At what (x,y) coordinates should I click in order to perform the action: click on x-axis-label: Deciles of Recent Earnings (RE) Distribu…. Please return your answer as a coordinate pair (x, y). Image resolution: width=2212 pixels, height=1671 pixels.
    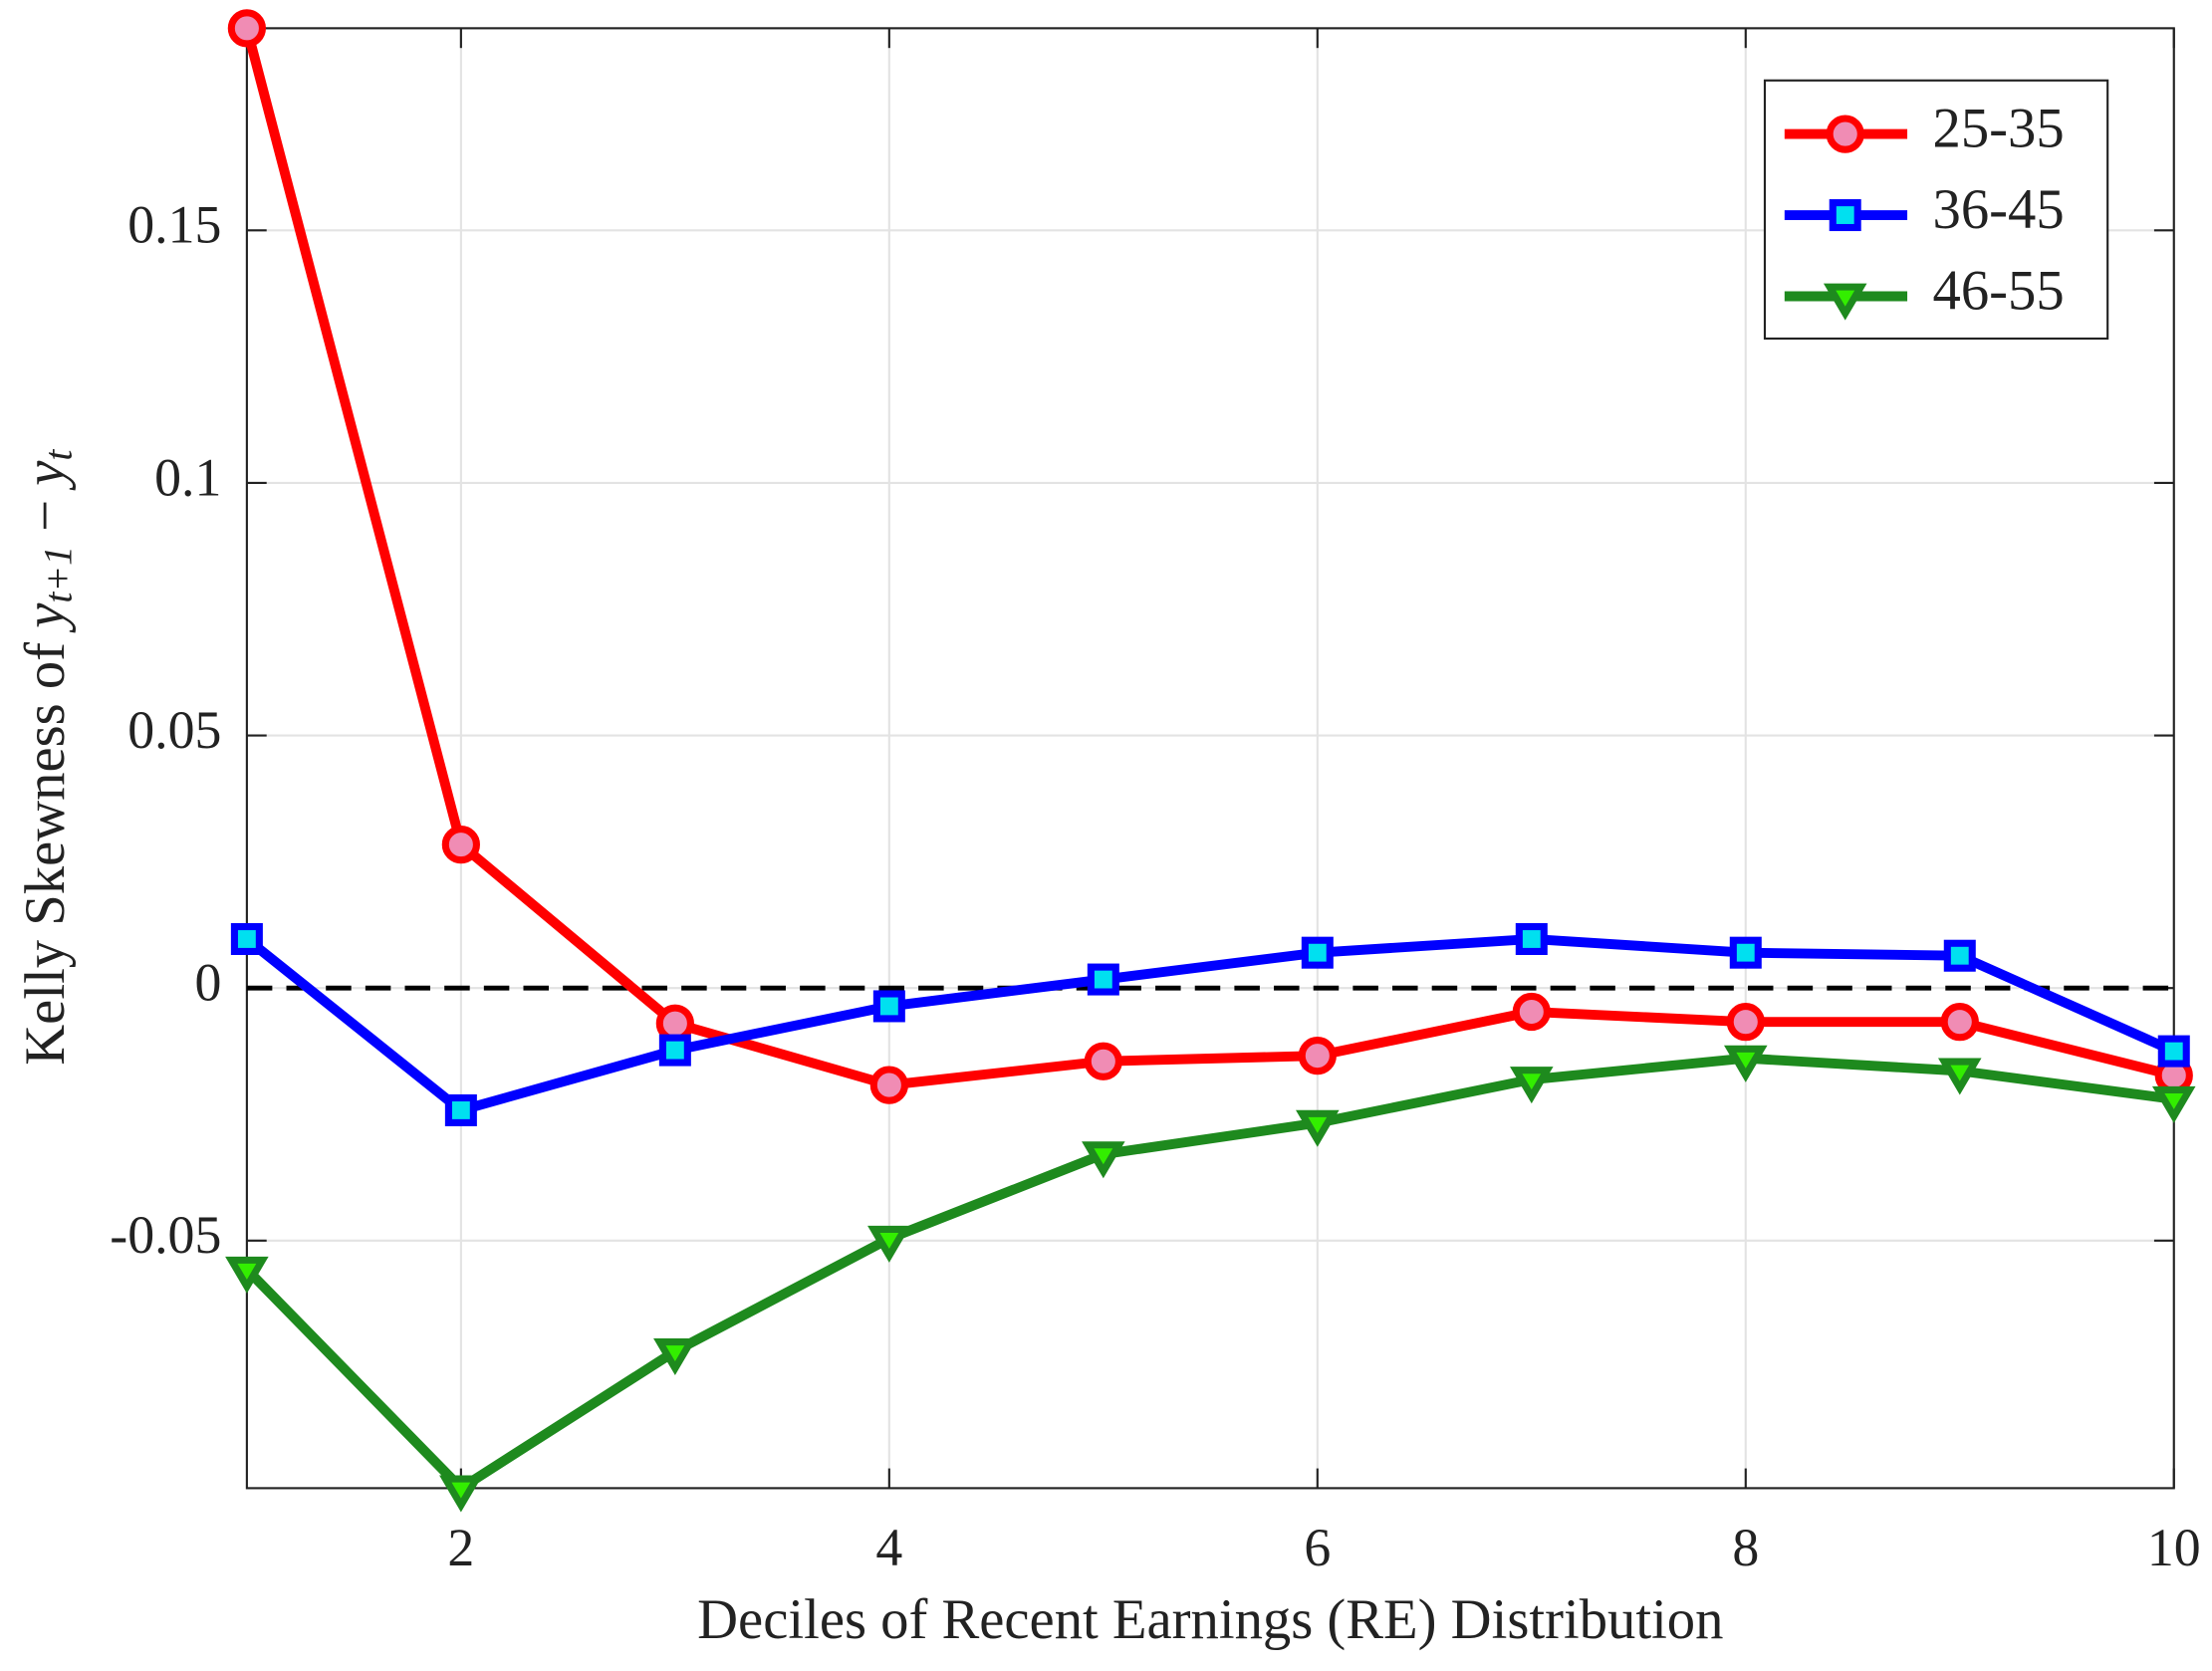
    Looking at the image, I should click on (1210, 1620).